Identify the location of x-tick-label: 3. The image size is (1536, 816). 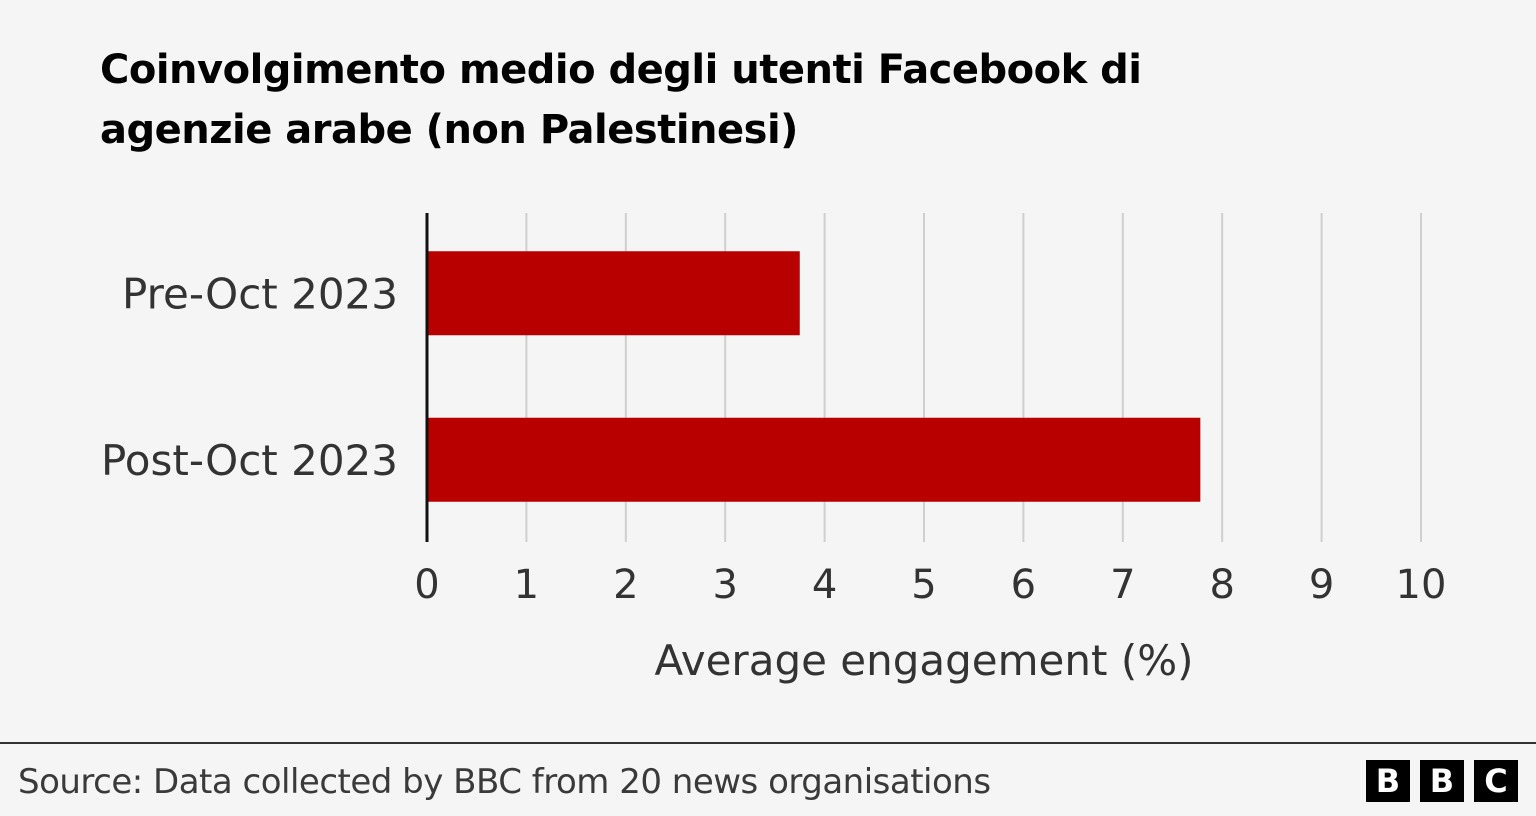
(724, 585).